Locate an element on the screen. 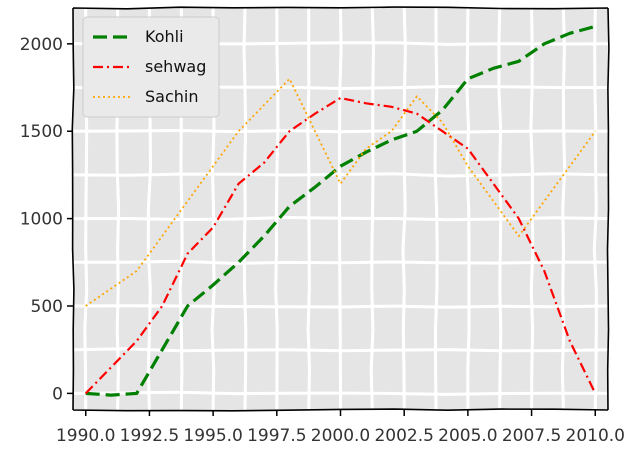  y-tick-label: 500 is located at coordinates (47, 307).